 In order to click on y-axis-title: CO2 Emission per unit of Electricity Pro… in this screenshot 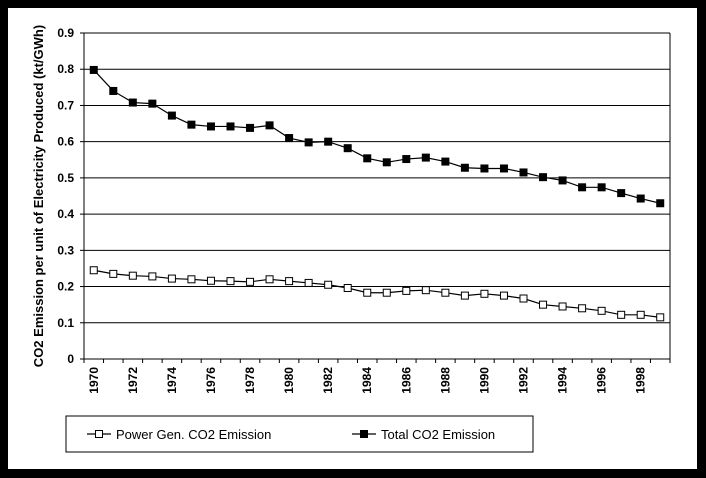, I will do `click(38, 196)`.